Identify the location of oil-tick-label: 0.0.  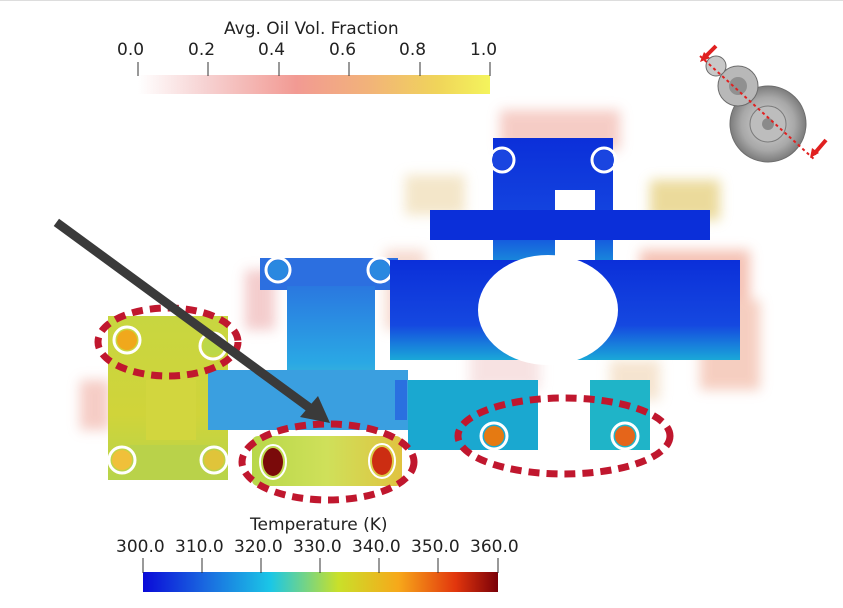
(131, 50).